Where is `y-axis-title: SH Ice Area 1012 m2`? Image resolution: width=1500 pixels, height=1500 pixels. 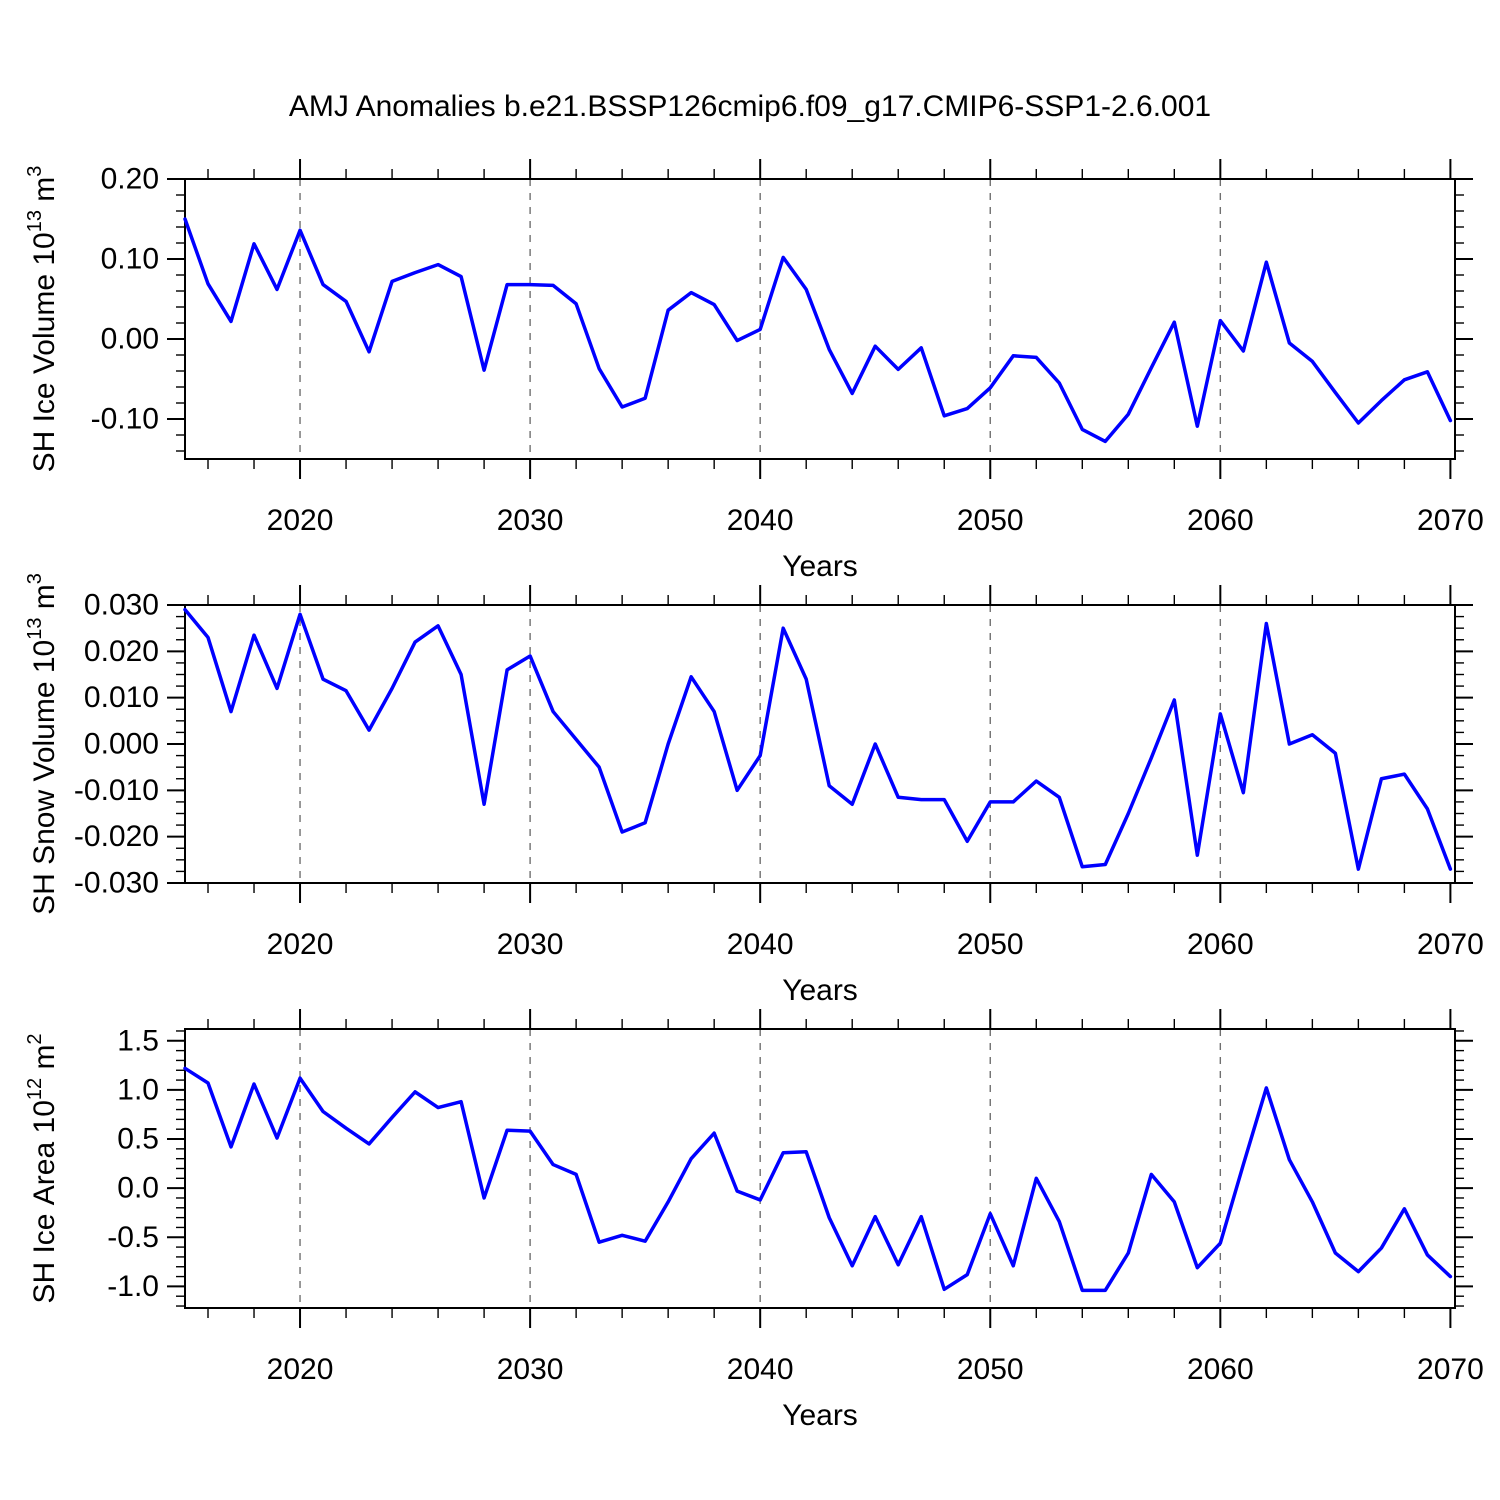
y-axis-title: SH Ice Area 1012 m2 is located at coordinates (42, 1168).